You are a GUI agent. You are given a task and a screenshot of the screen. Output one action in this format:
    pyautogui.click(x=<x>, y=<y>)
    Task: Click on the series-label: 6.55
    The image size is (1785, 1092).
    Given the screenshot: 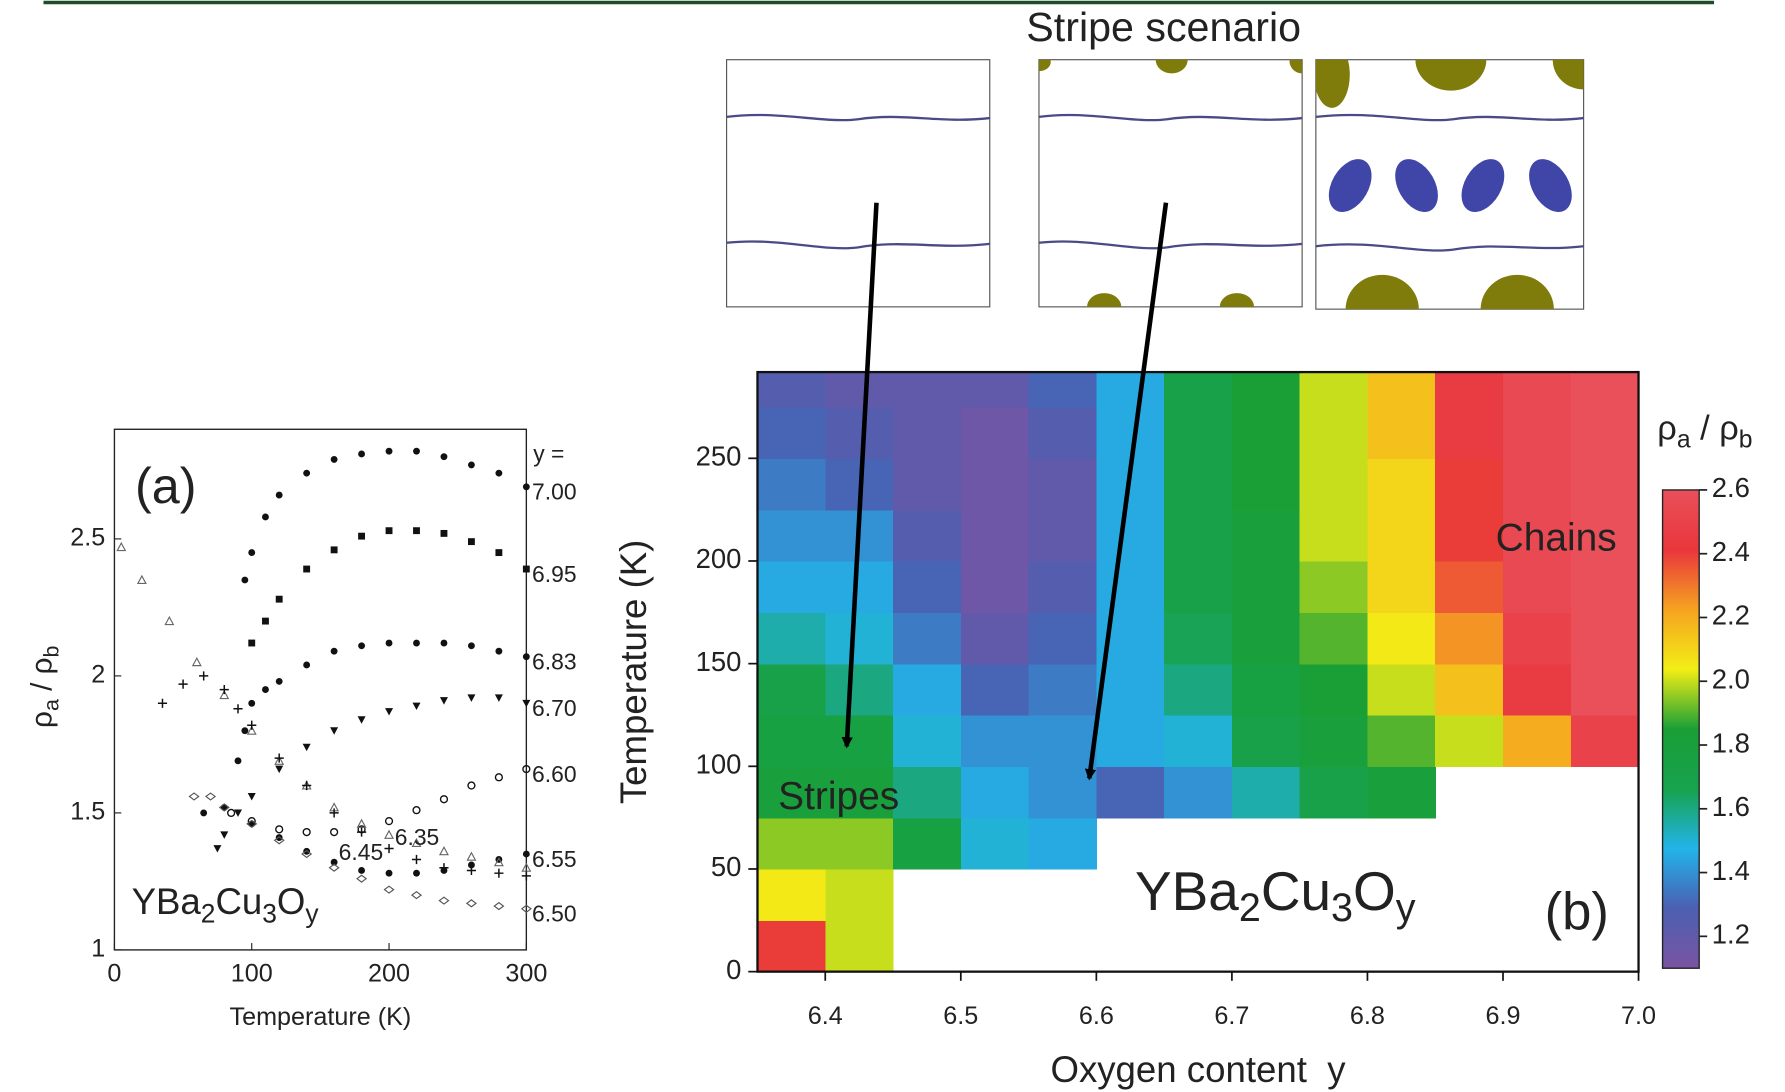 What is the action you would take?
    pyautogui.click(x=554, y=859)
    